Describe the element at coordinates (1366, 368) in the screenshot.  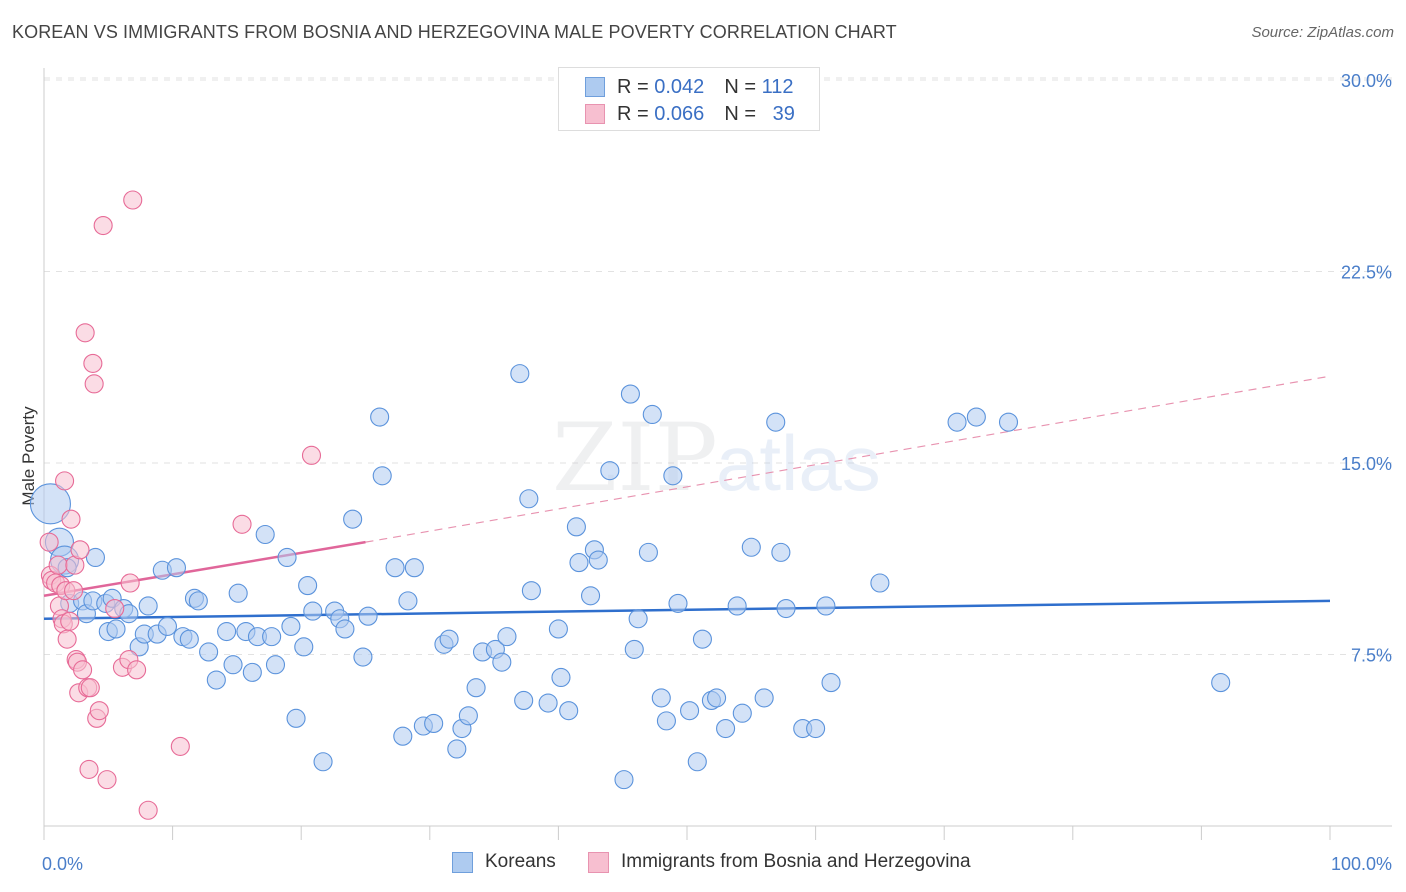
I see `y-tick-labels: 7.5% 15.0% 22.5% 30.0%` at that location.